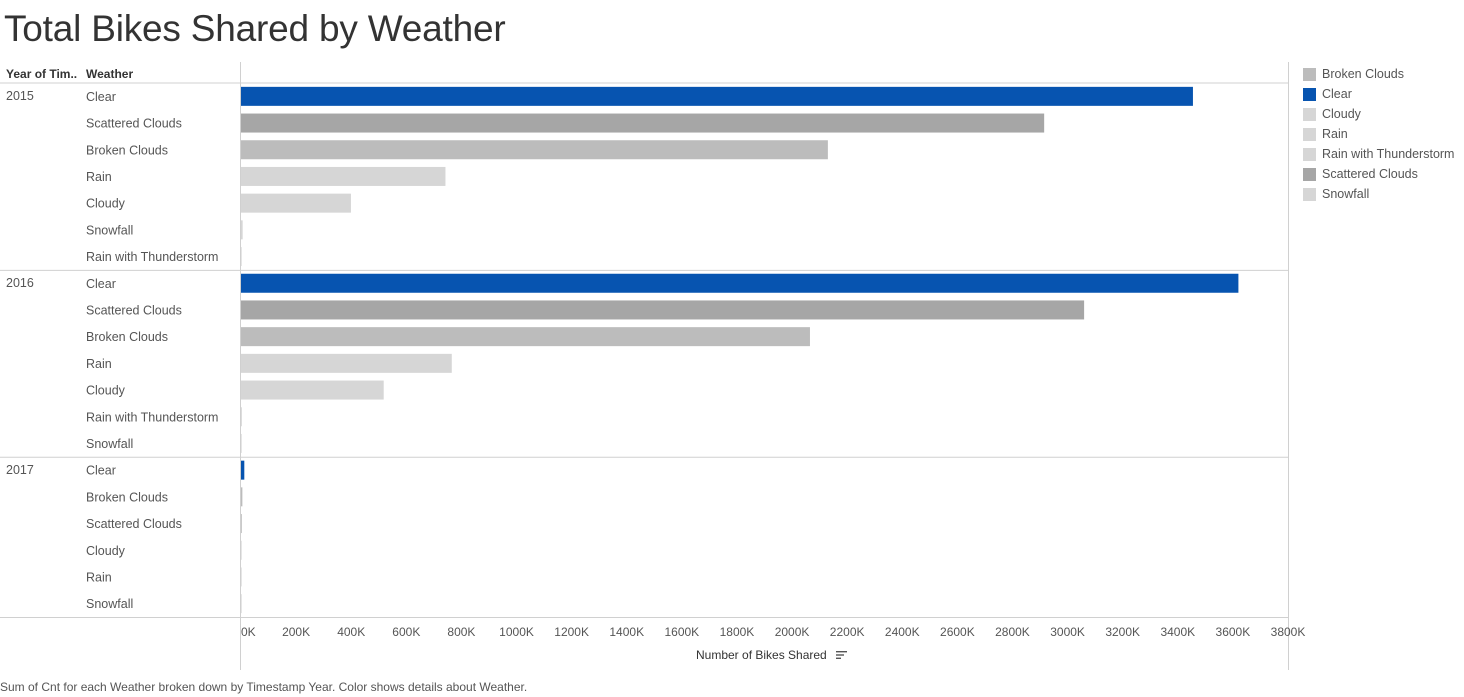 This screenshot has height=697, width=1464. What do you see at coordinates (461, 632) in the screenshot?
I see `x-tick-label: 800K` at bounding box center [461, 632].